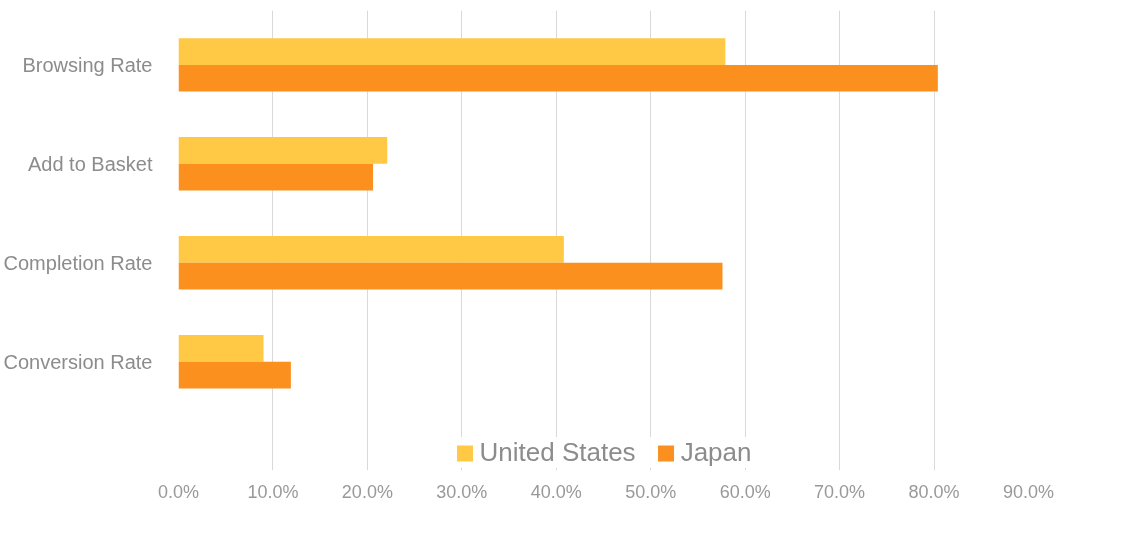  I want to click on x-tick-label: 0.0%, so click(178, 491).